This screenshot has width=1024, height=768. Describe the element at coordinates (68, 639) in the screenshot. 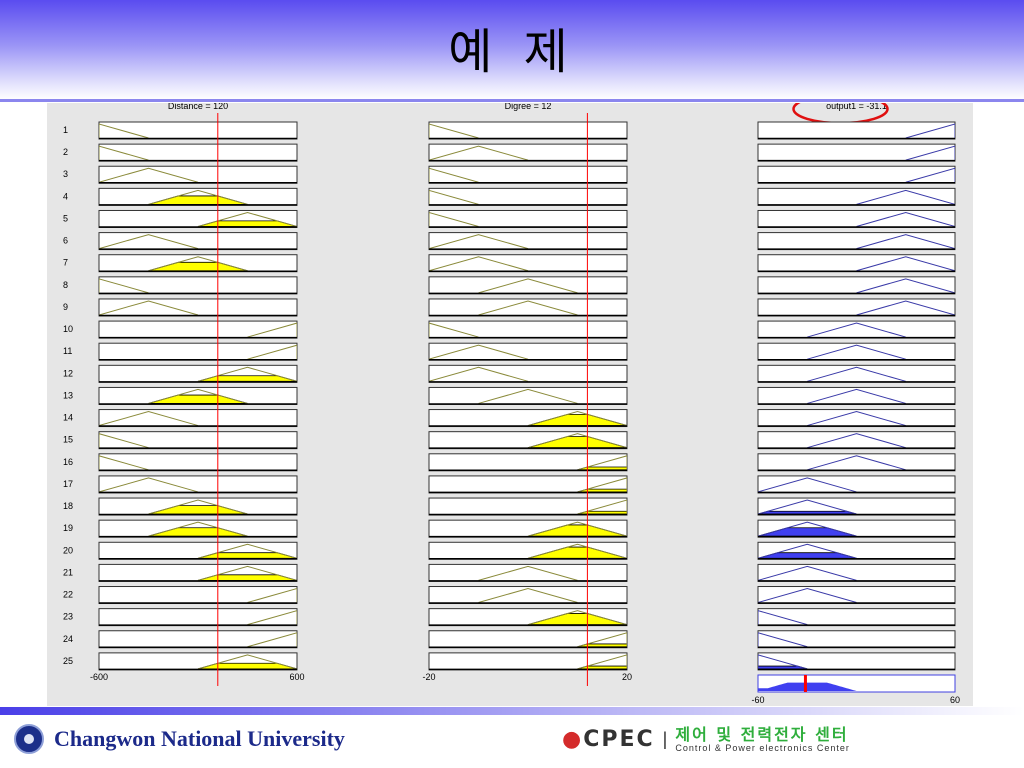

I see `rule-number: 24` at that location.